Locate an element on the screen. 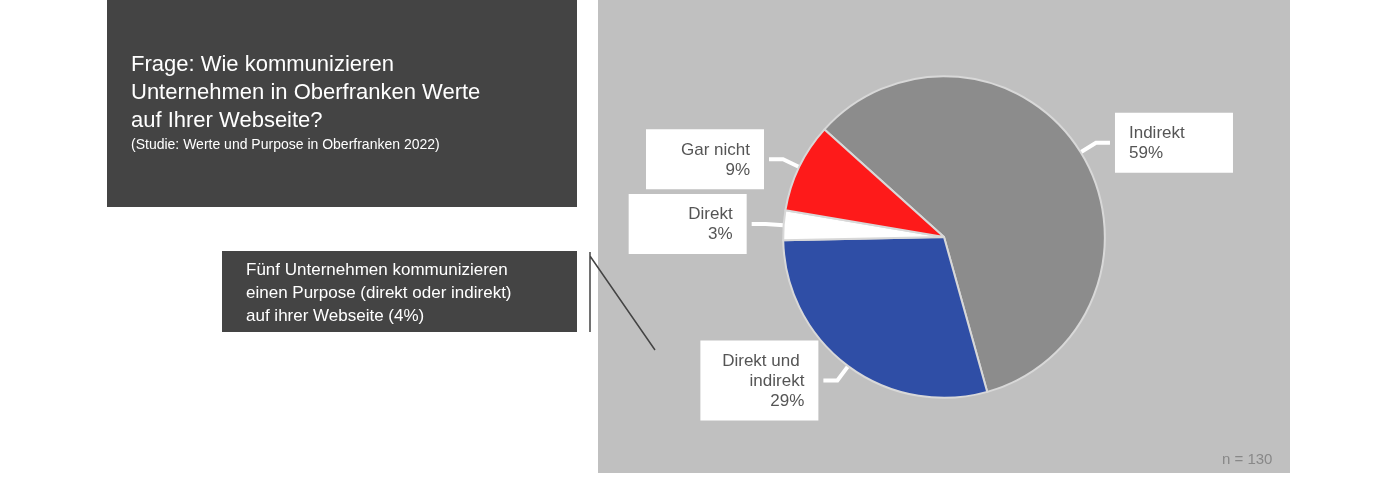 The height and width of the screenshot is (481, 1400). slice-label: Indirekt is located at coordinates (1156, 133).